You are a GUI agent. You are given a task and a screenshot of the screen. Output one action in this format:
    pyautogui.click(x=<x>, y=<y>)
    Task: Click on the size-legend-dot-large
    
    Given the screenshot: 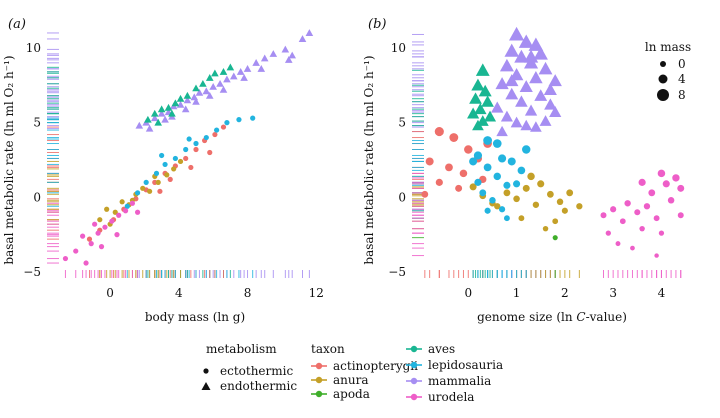 What is the action you would take?
    pyautogui.click(x=663, y=95)
    